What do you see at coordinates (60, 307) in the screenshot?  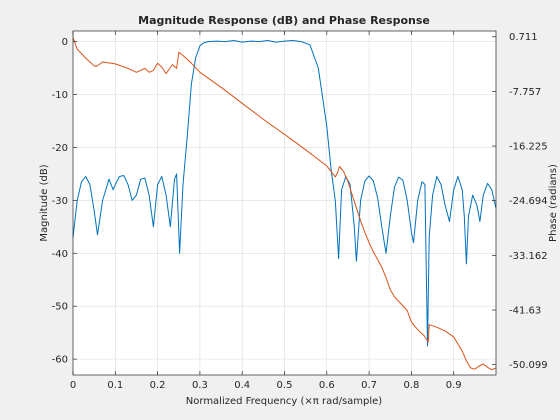 I see `y-left-tick-label: -50` at bounding box center [60, 307].